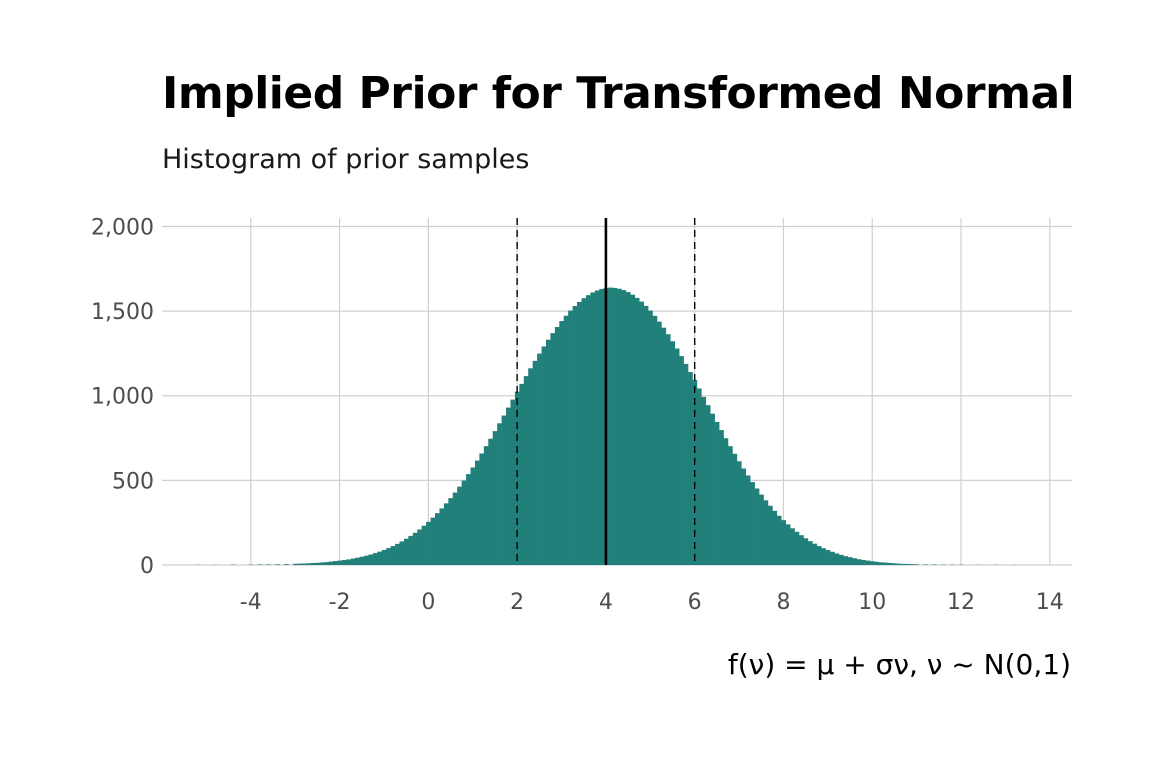  What do you see at coordinates (899, 664) in the screenshot?
I see `x-axis-label: f(ν) = μ + σν, ν ~ N(0,1)` at bounding box center [899, 664].